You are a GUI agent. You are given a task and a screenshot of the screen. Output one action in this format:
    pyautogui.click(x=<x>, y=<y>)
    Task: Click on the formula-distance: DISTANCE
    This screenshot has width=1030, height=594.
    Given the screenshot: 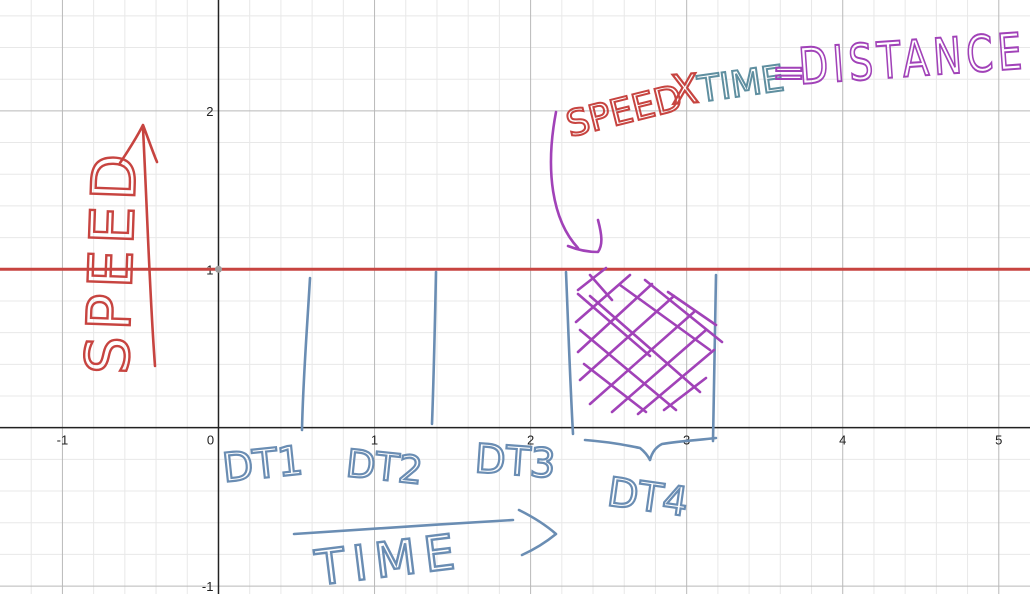 What is the action you would take?
    pyautogui.click(x=912, y=59)
    